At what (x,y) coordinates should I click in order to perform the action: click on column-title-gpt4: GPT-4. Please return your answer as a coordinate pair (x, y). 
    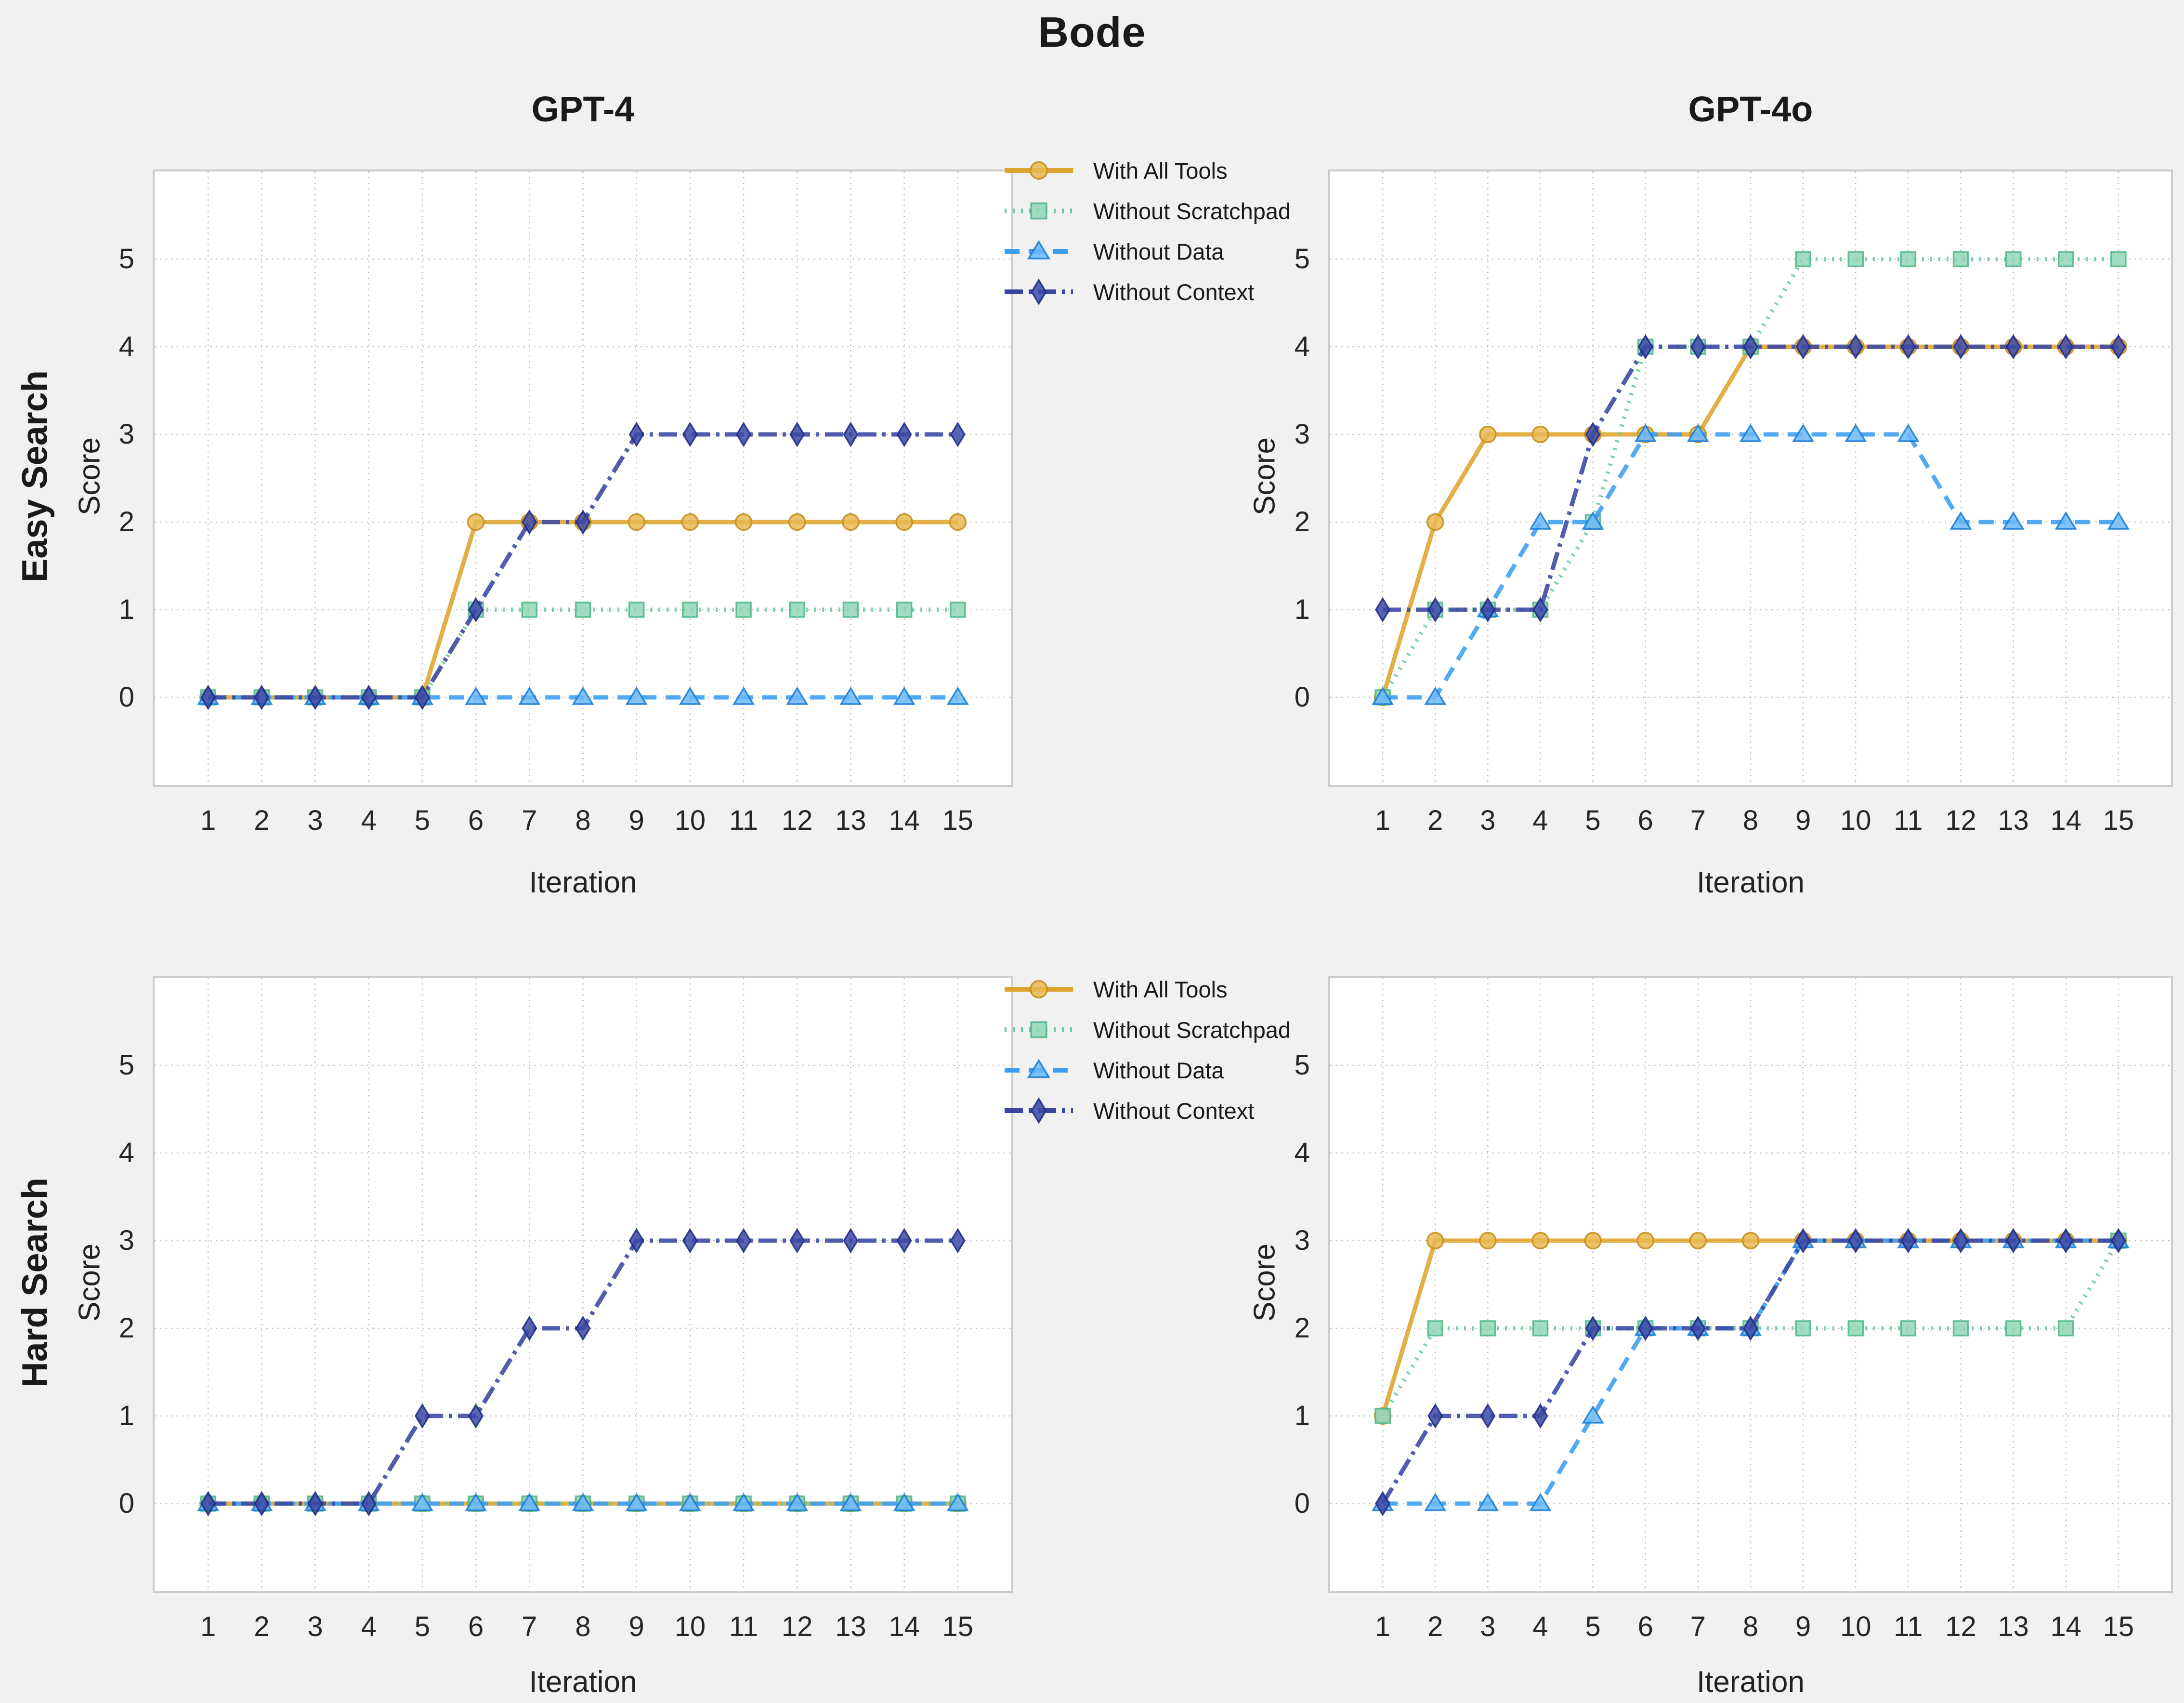
    Looking at the image, I should click on (583, 109).